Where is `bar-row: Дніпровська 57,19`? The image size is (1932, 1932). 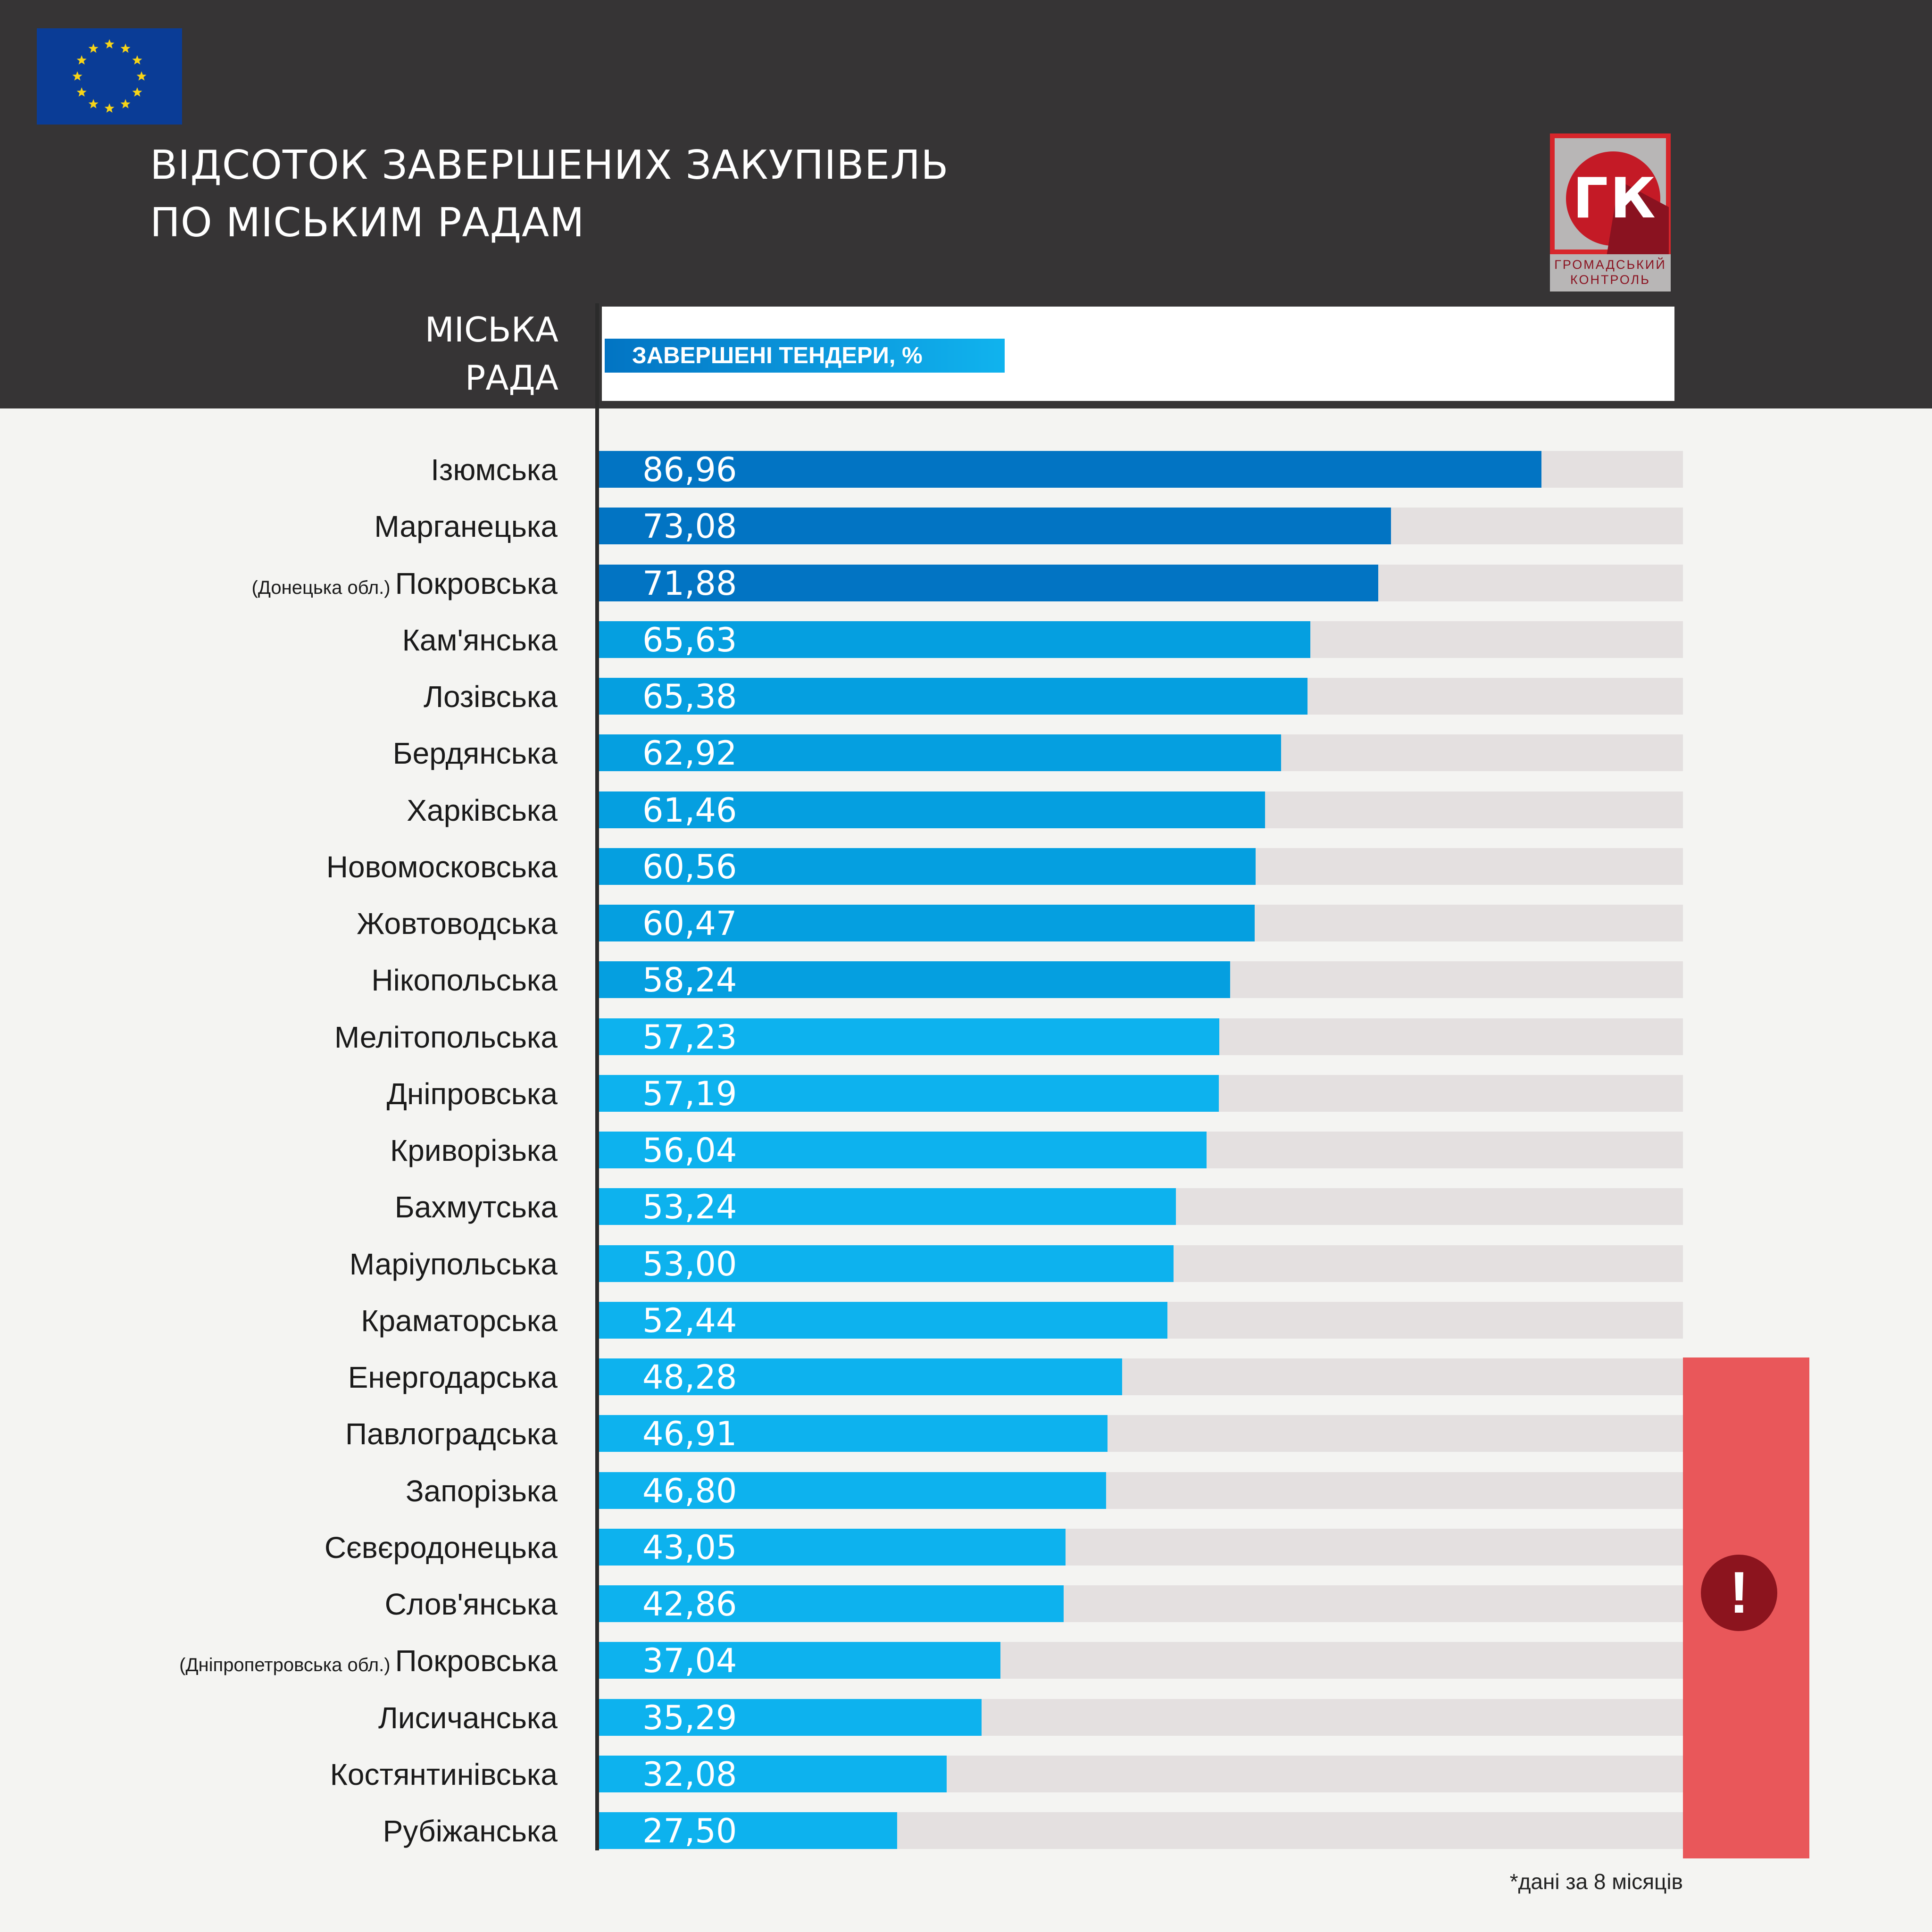
bar-row: Дніпровська 57,19 is located at coordinates (966, 1093).